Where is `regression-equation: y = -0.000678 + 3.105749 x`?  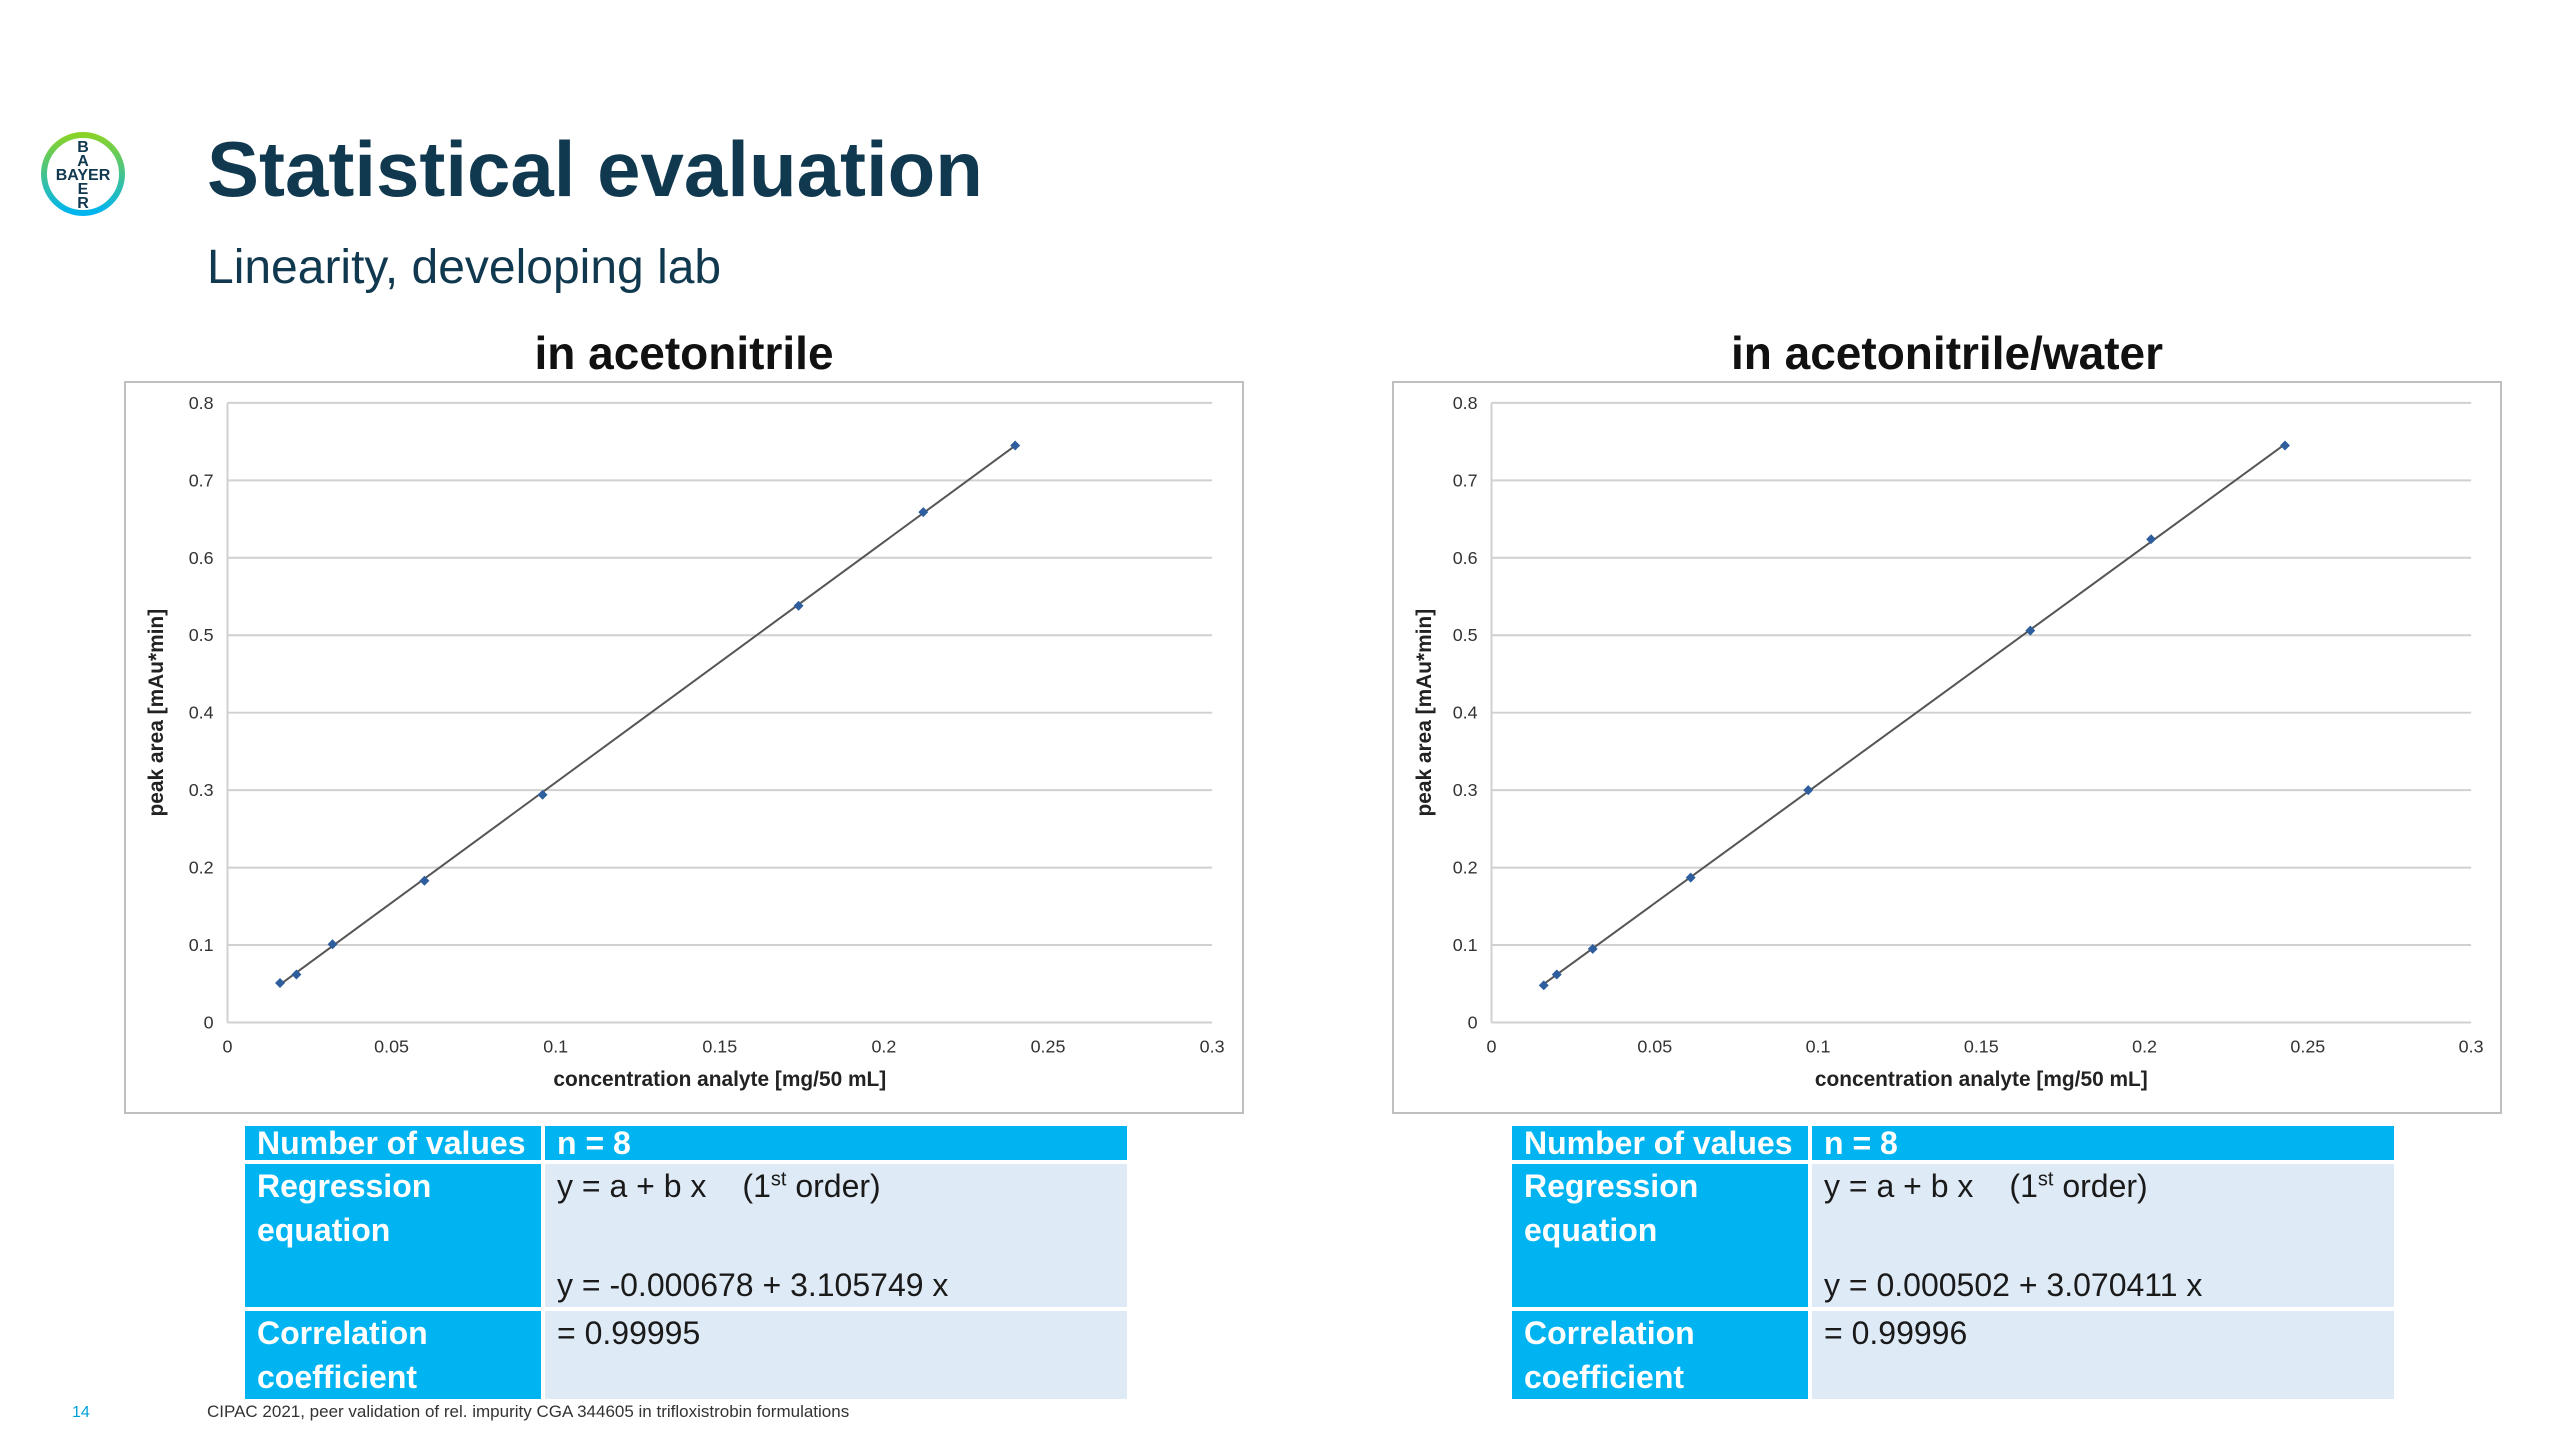
regression-equation: y = -0.000678 + 3.105749 x is located at coordinates (753, 1285).